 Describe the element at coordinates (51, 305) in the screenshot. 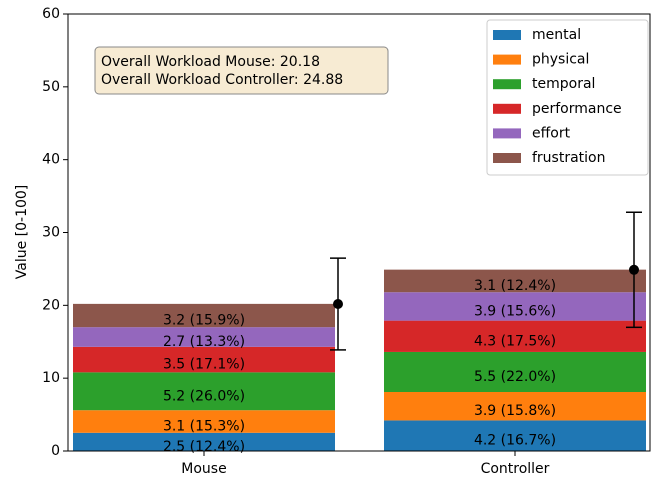

I see `y-tick-label: 20` at that location.